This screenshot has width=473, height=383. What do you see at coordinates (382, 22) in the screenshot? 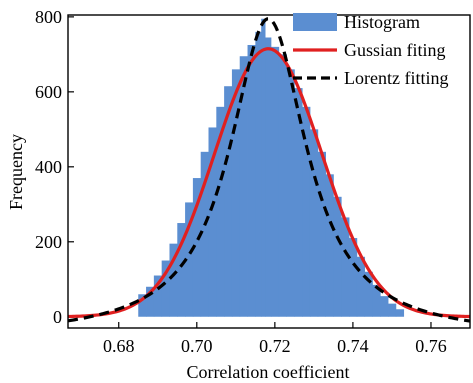
I see `legend-histogram-label: Histogram` at bounding box center [382, 22].